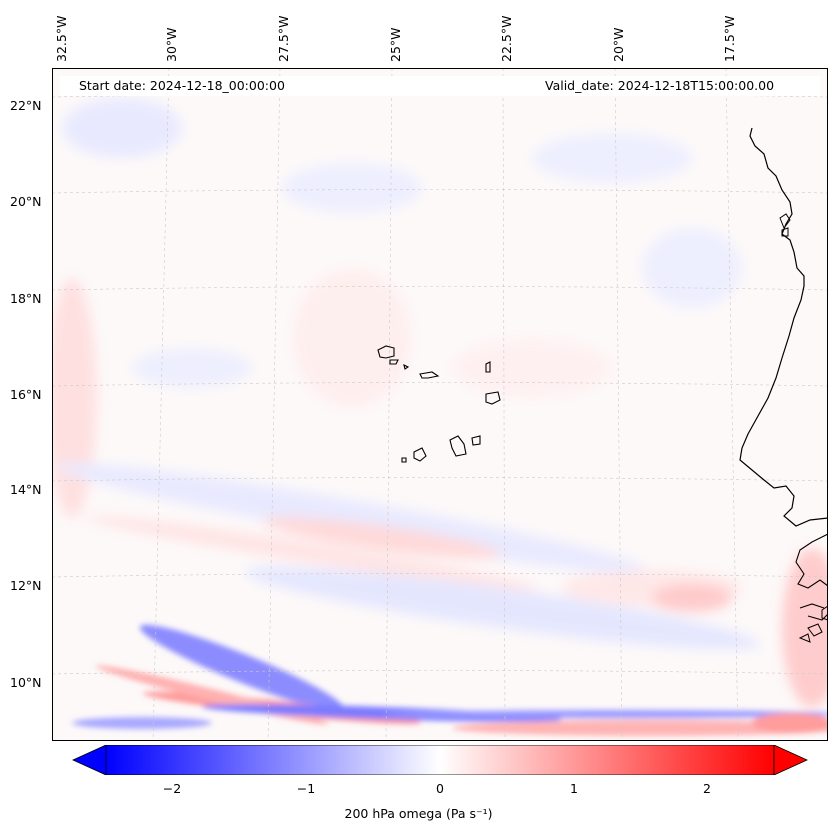 This screenshot has width=837, height=839. Describe the element at coordinates (26, 682) in the screenshot. I see `lat-label-10n: 10°N` at that location.